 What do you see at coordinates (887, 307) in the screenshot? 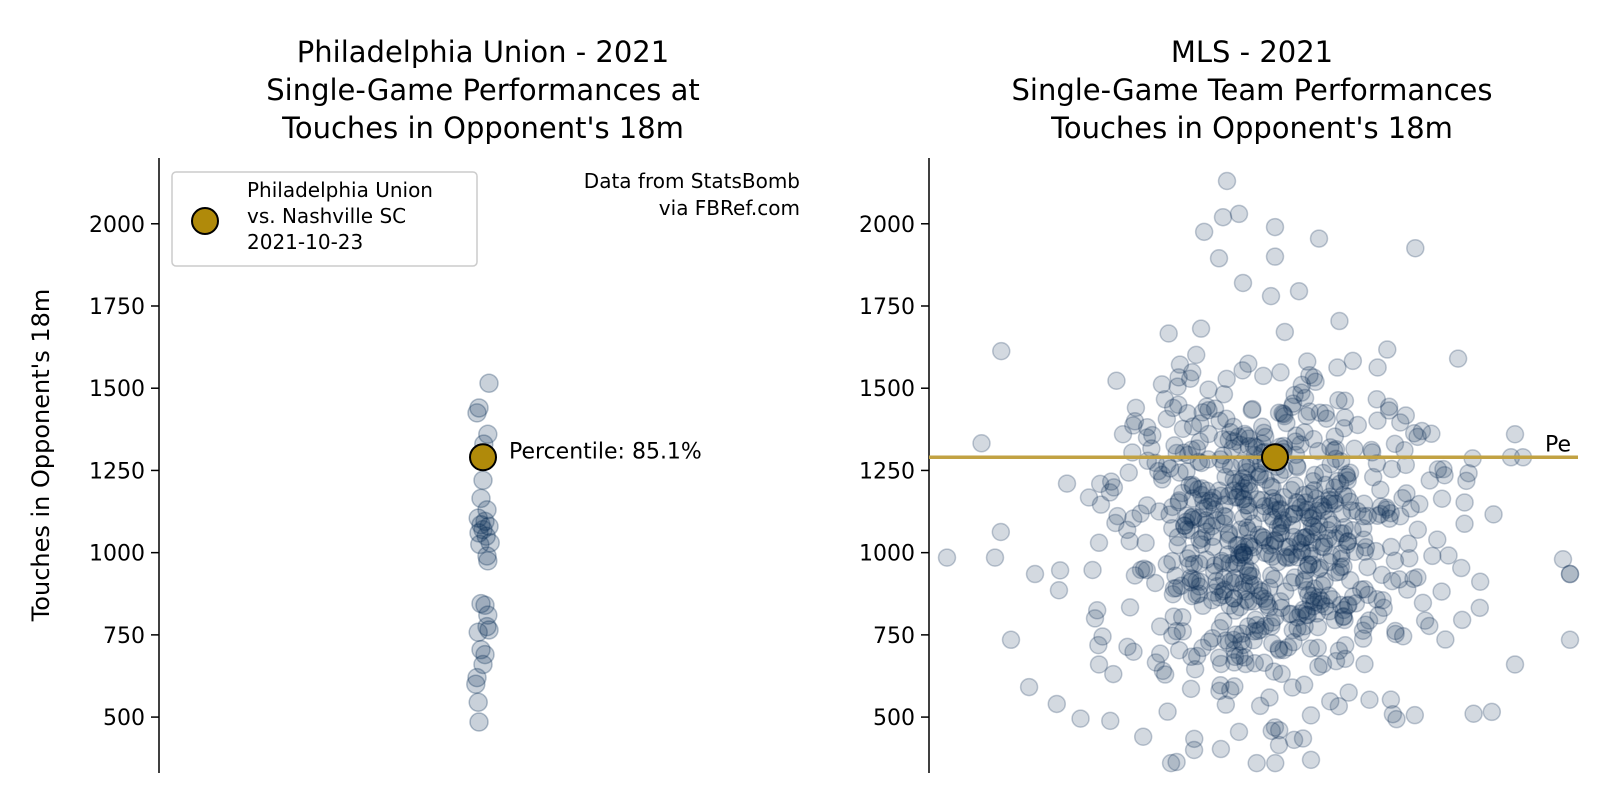
I see `y-tick-label-right: 1750` at bounding box center [887, 307].